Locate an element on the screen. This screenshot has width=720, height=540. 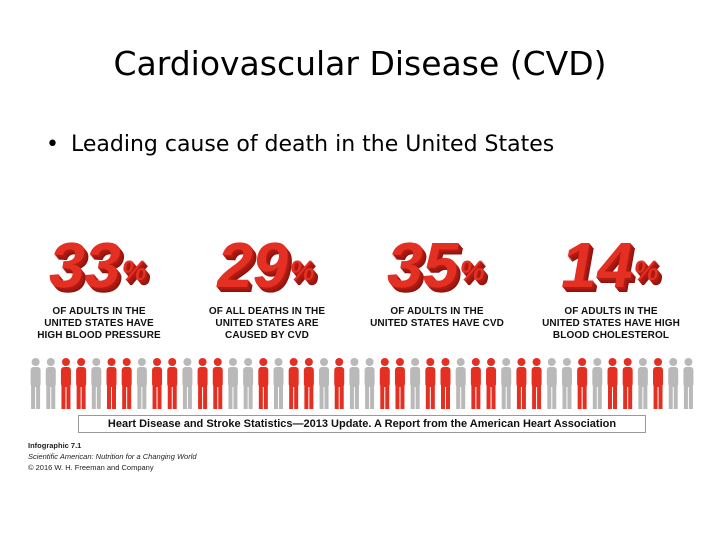
stat-number: 33% is located at coordinates (96, 265).